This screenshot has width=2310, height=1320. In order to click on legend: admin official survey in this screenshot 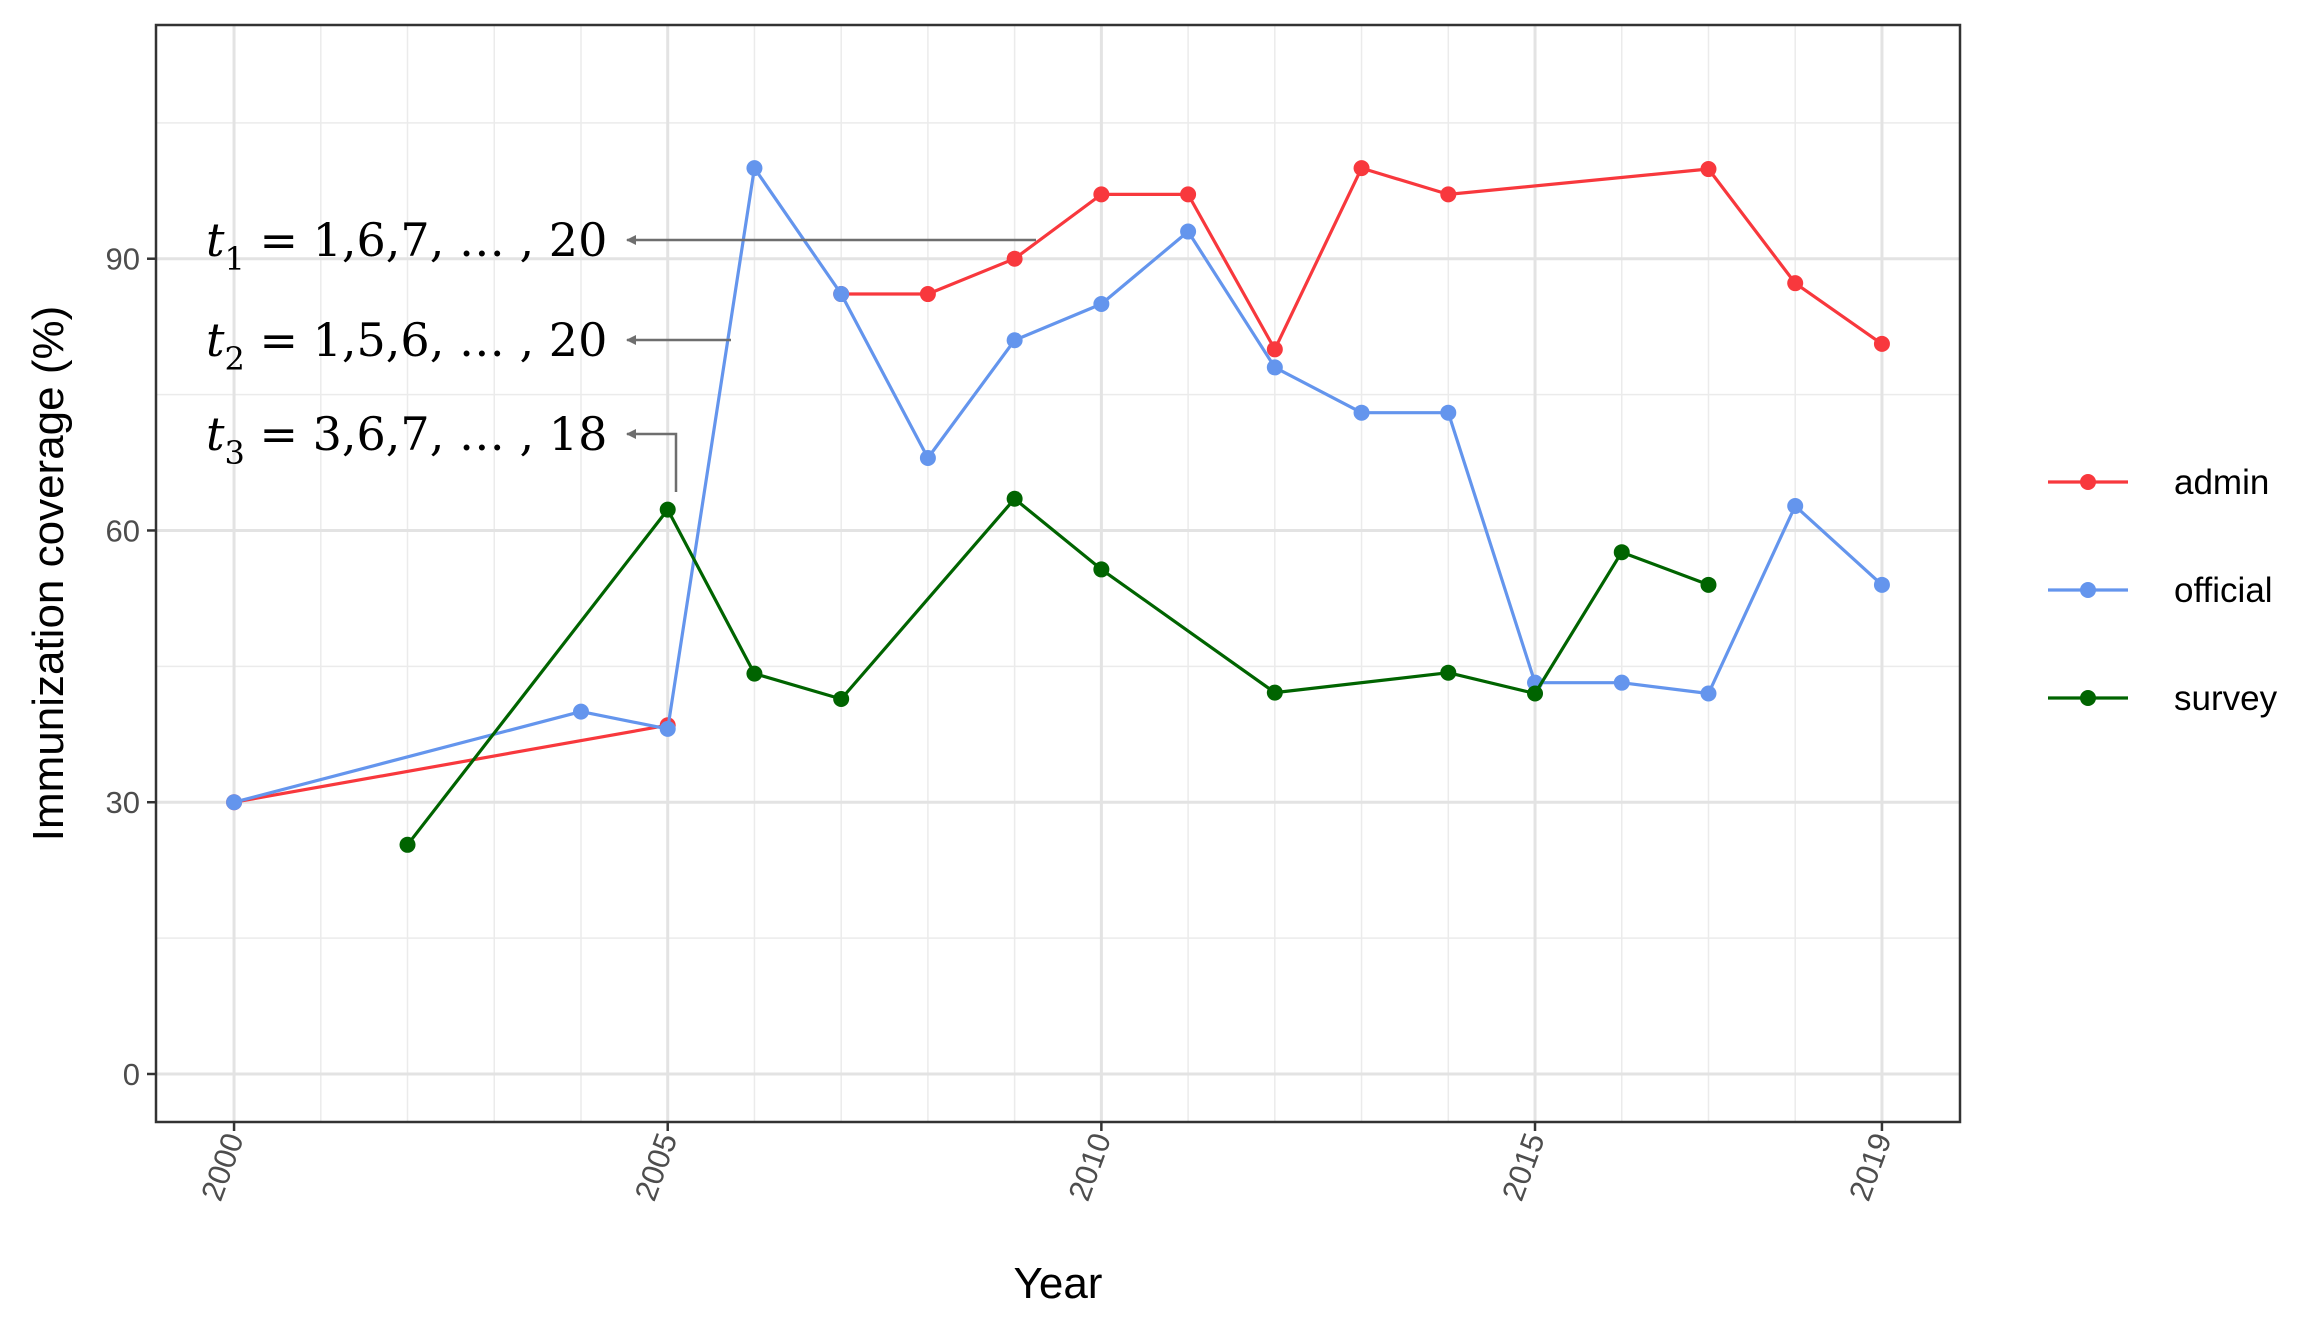, I will do `click(2163, 590)`.